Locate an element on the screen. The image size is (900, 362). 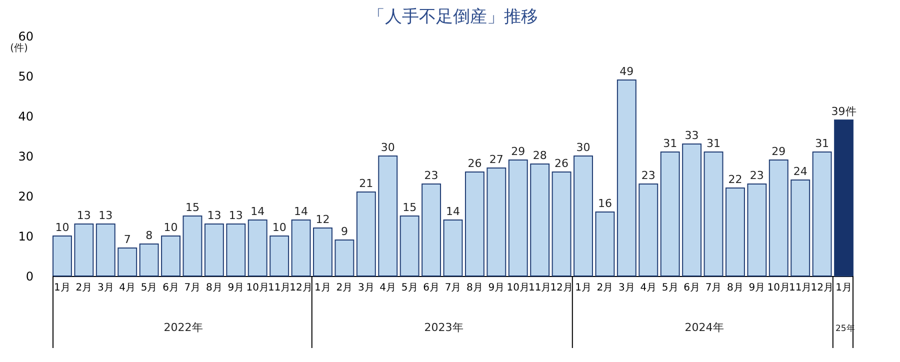
chart-title: 「人手不足倒産」推移 is located at coordinates (453, 17).